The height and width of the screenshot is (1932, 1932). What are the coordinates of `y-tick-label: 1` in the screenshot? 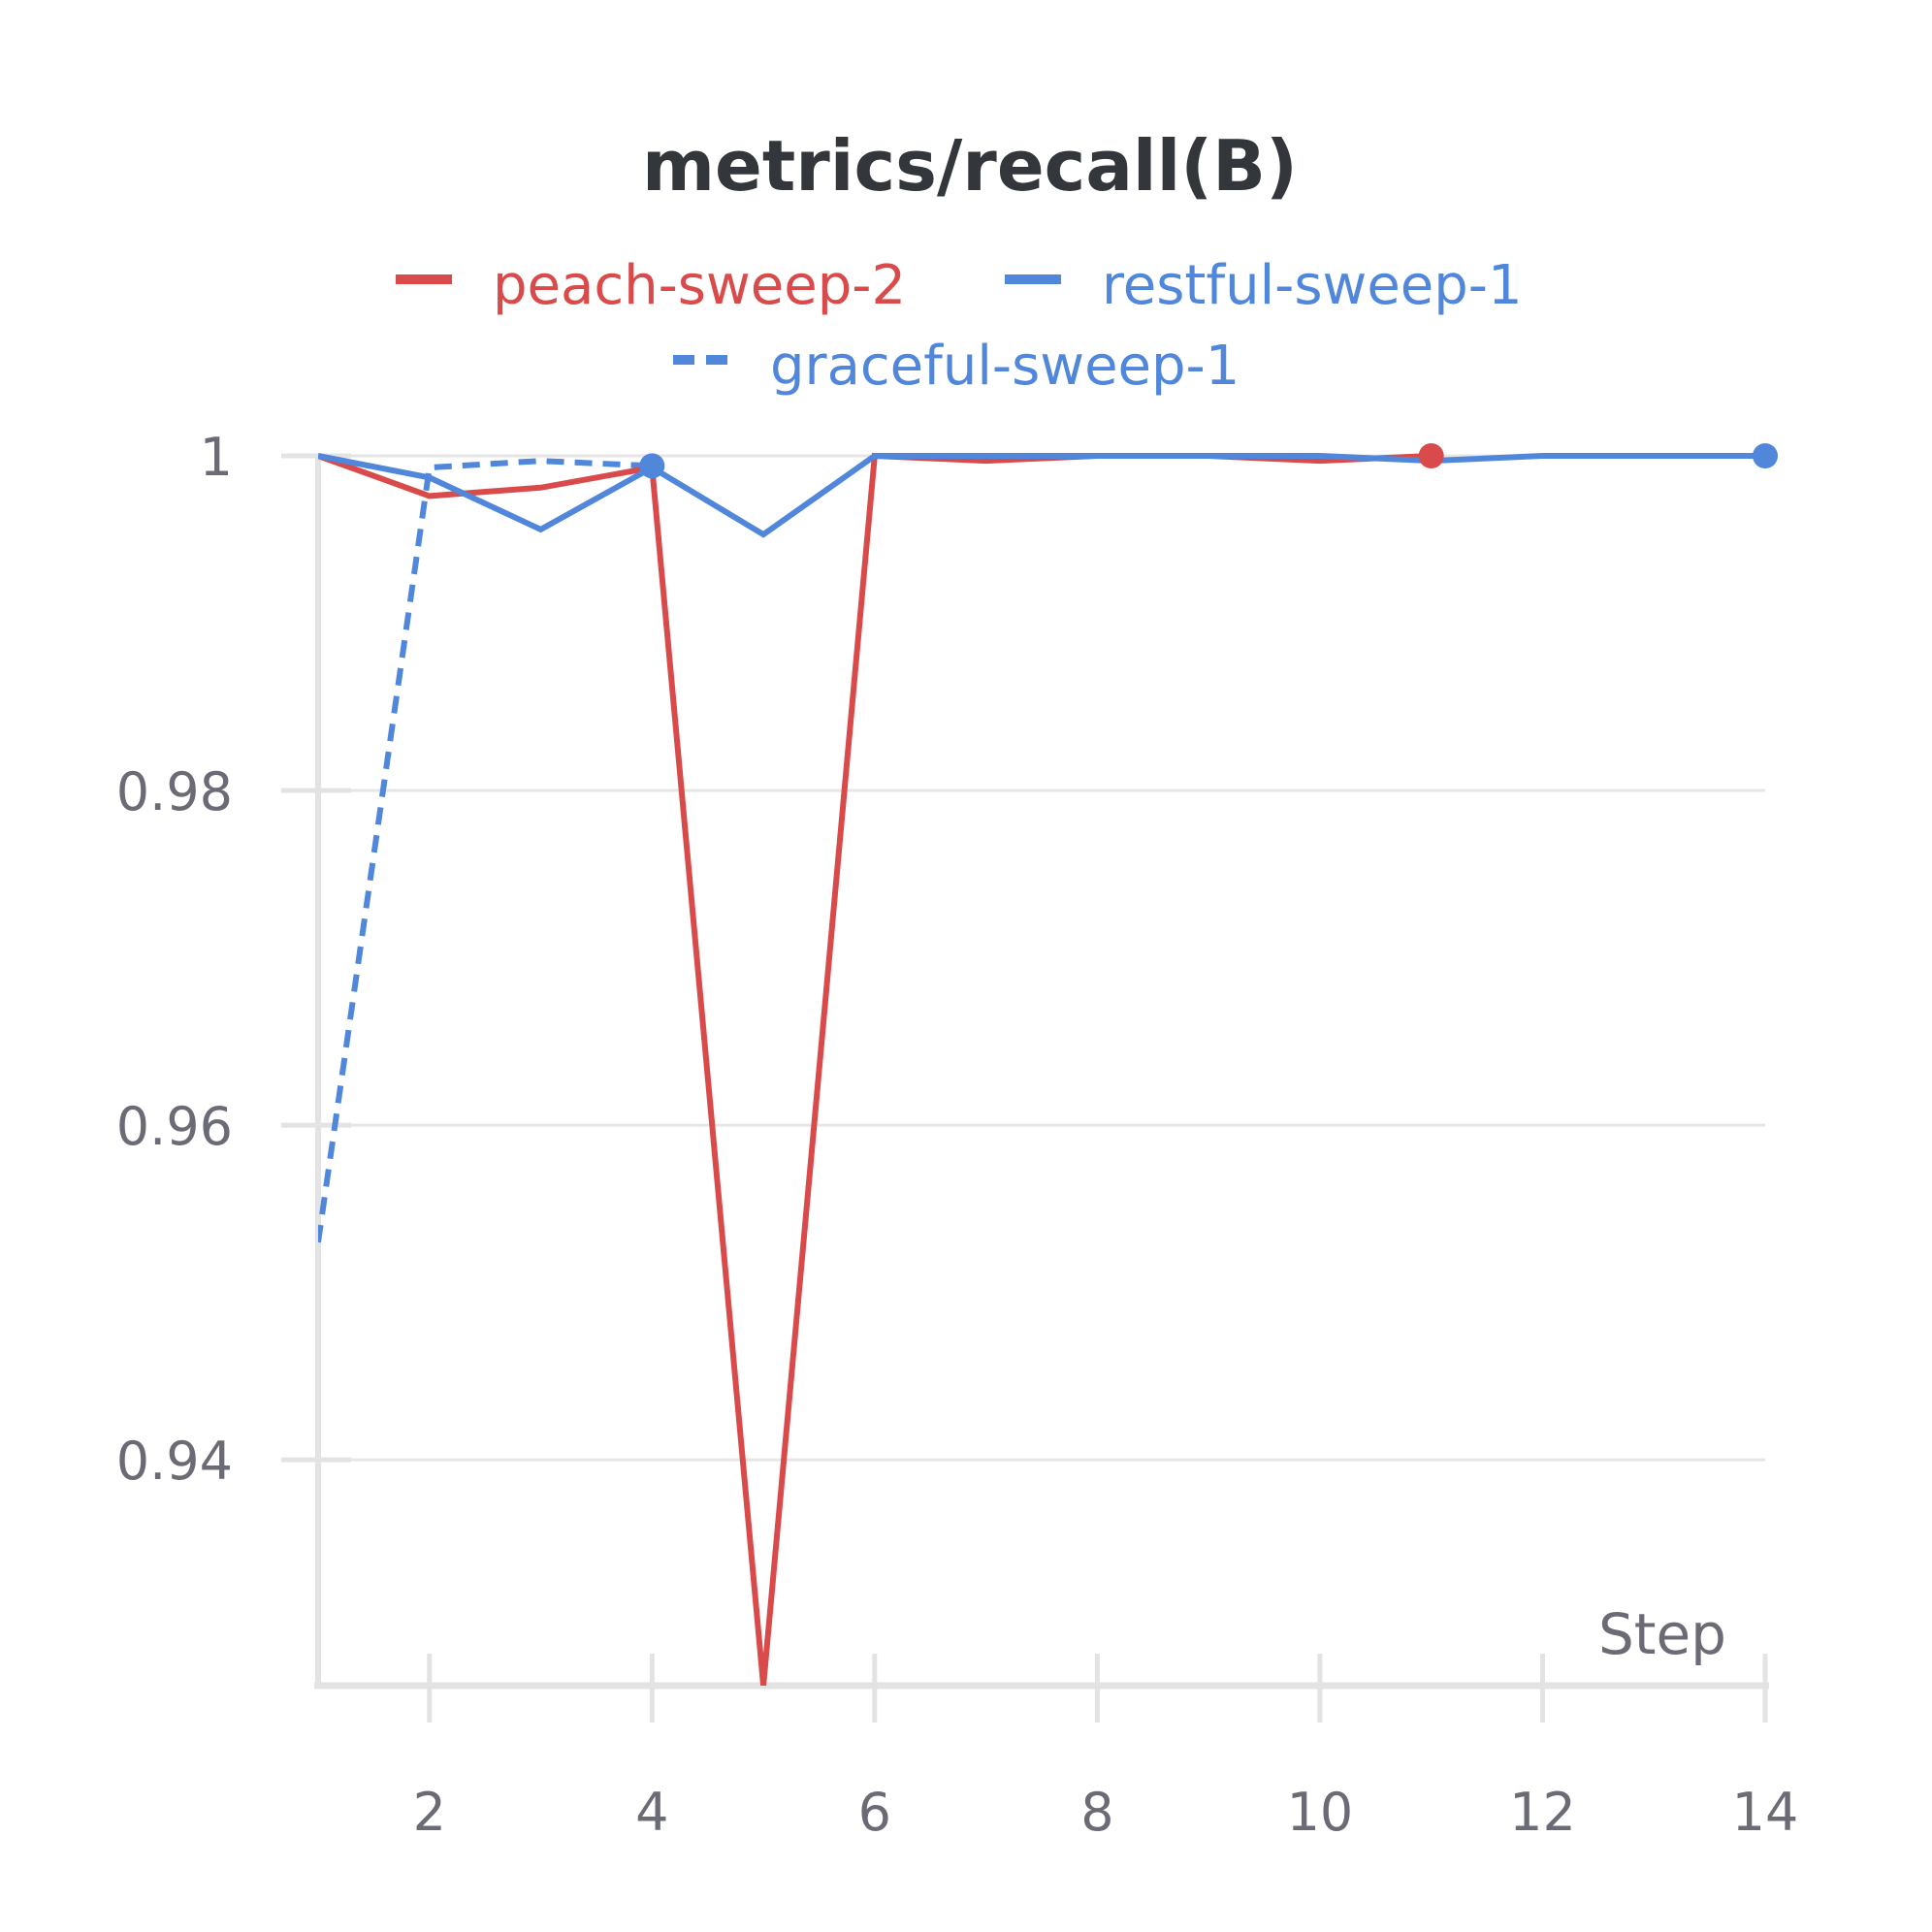 It's located at (216, 457).